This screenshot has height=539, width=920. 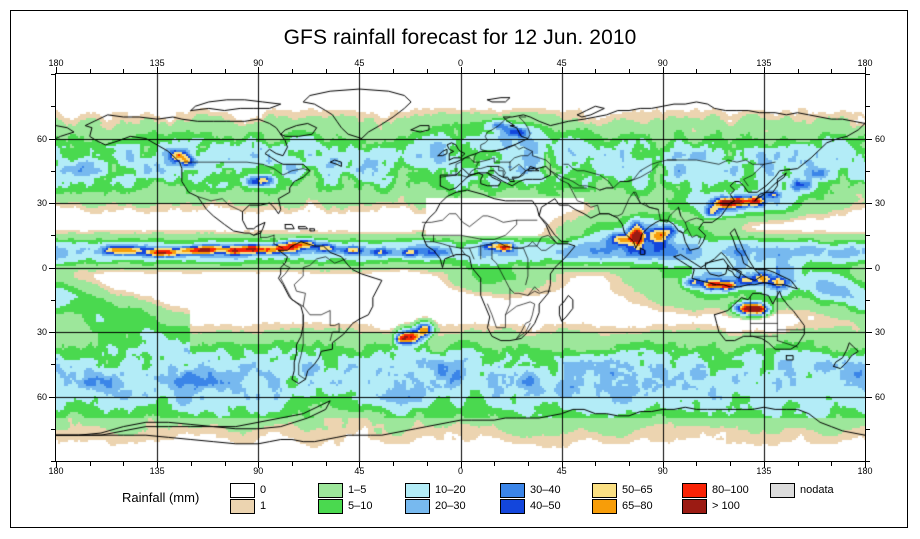 What do you see at coordinates (865, 471) in the screenshot?
I see `x-axis-label-bottom: 180` at bounding box center [865, 471].